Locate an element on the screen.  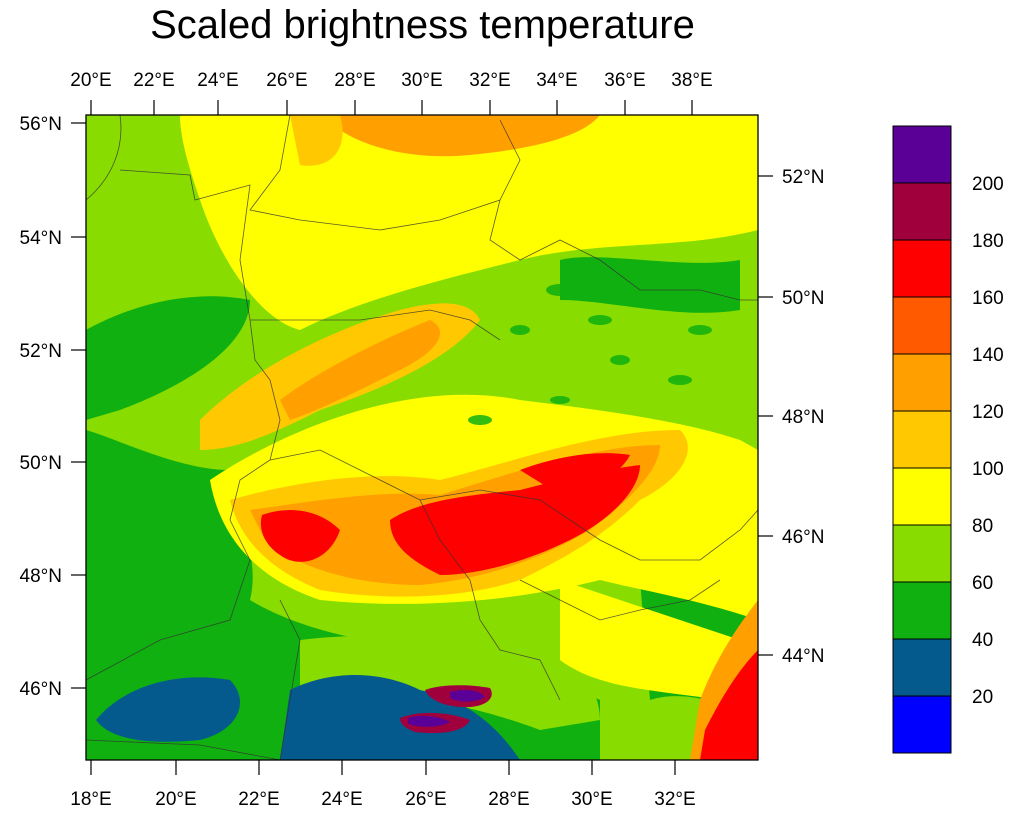
left-axis-label: 50°N is located at coordinates (41, 463).